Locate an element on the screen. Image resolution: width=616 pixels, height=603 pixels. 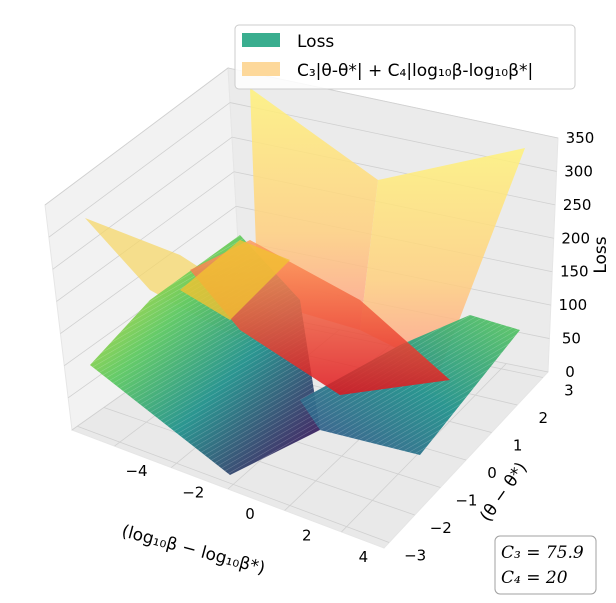
y-tick-label: −1 is located at coordinates (466, 501).